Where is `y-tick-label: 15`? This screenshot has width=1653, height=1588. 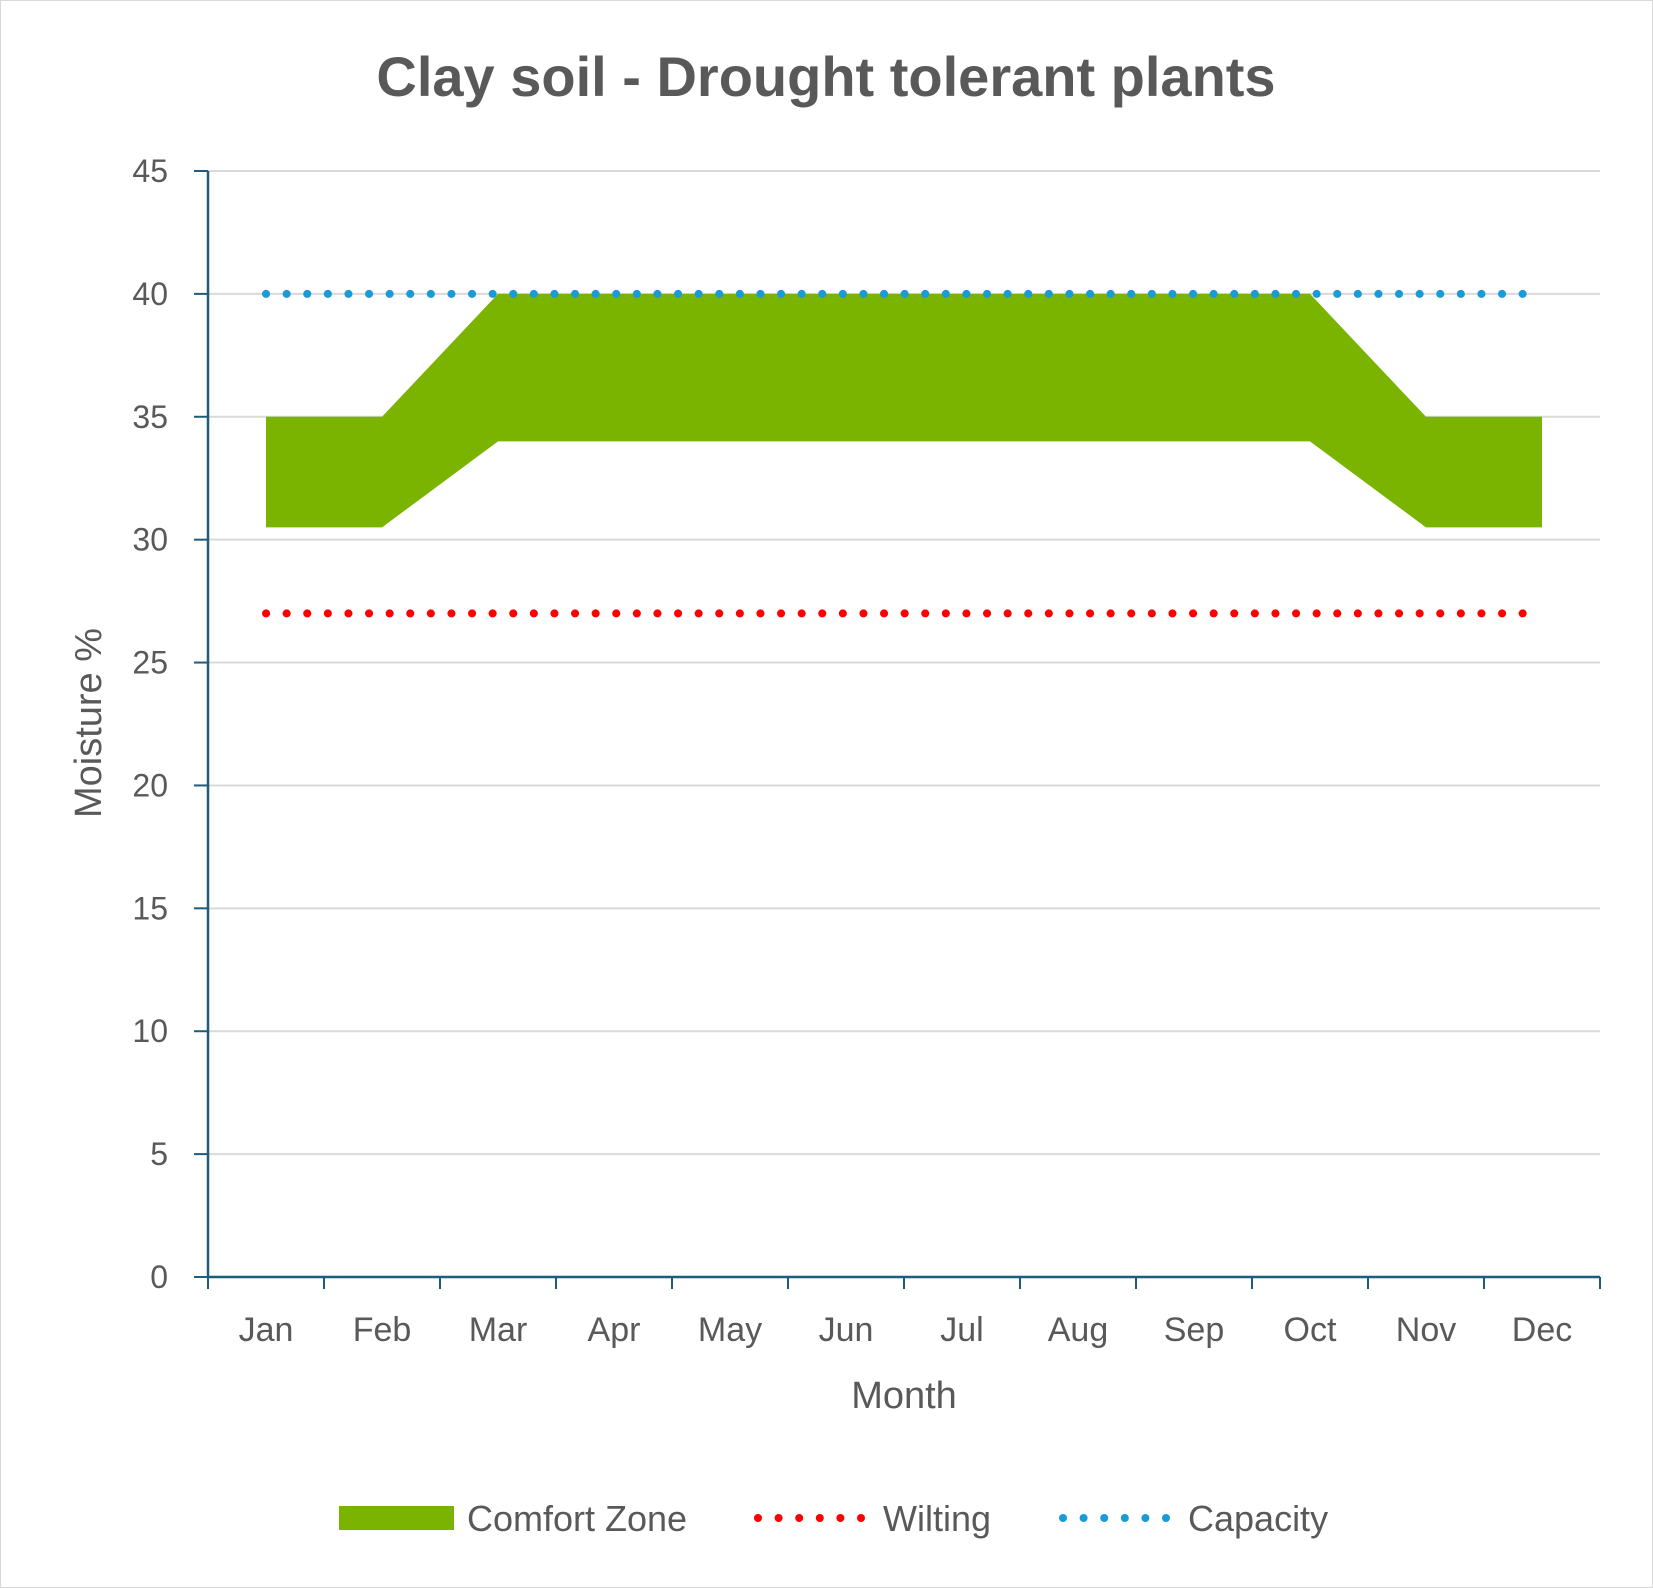 y-tick-label: 15 is located at coordinates (150, 908).